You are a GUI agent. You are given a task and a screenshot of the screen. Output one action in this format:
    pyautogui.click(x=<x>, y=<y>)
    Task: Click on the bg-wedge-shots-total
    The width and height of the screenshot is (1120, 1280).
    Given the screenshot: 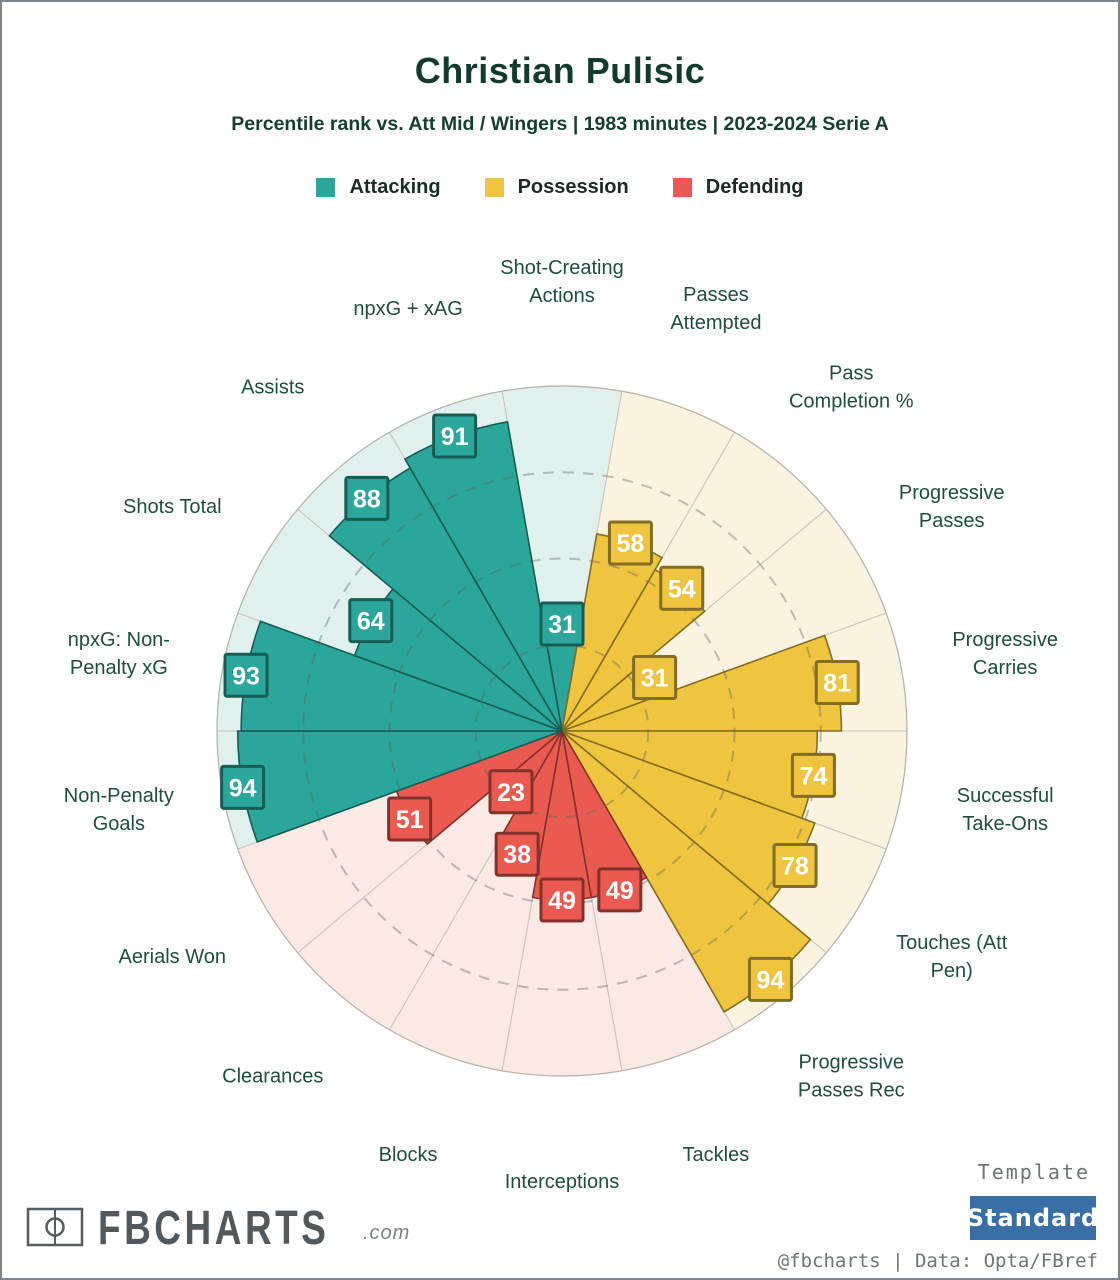 What is the action you would take?
    pyautogui.click(x=400, y=620)
    